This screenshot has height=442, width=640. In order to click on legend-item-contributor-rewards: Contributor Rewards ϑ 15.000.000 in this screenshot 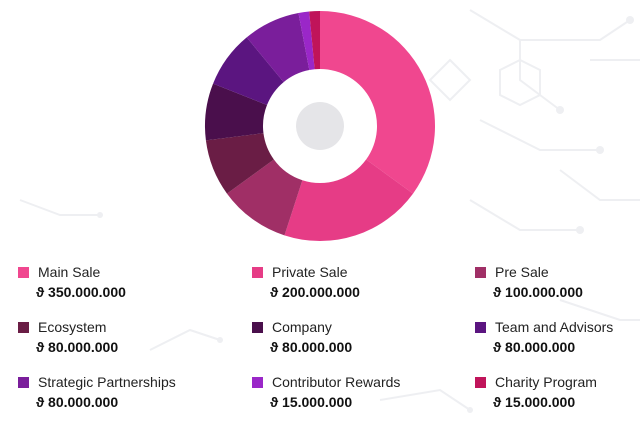, I will do `click(352, 394)`.